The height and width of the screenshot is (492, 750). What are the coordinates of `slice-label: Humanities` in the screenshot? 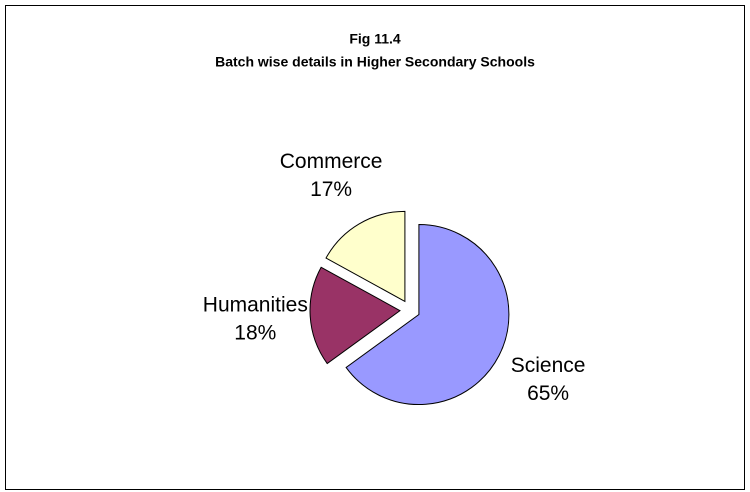 It's located at (255, 304).